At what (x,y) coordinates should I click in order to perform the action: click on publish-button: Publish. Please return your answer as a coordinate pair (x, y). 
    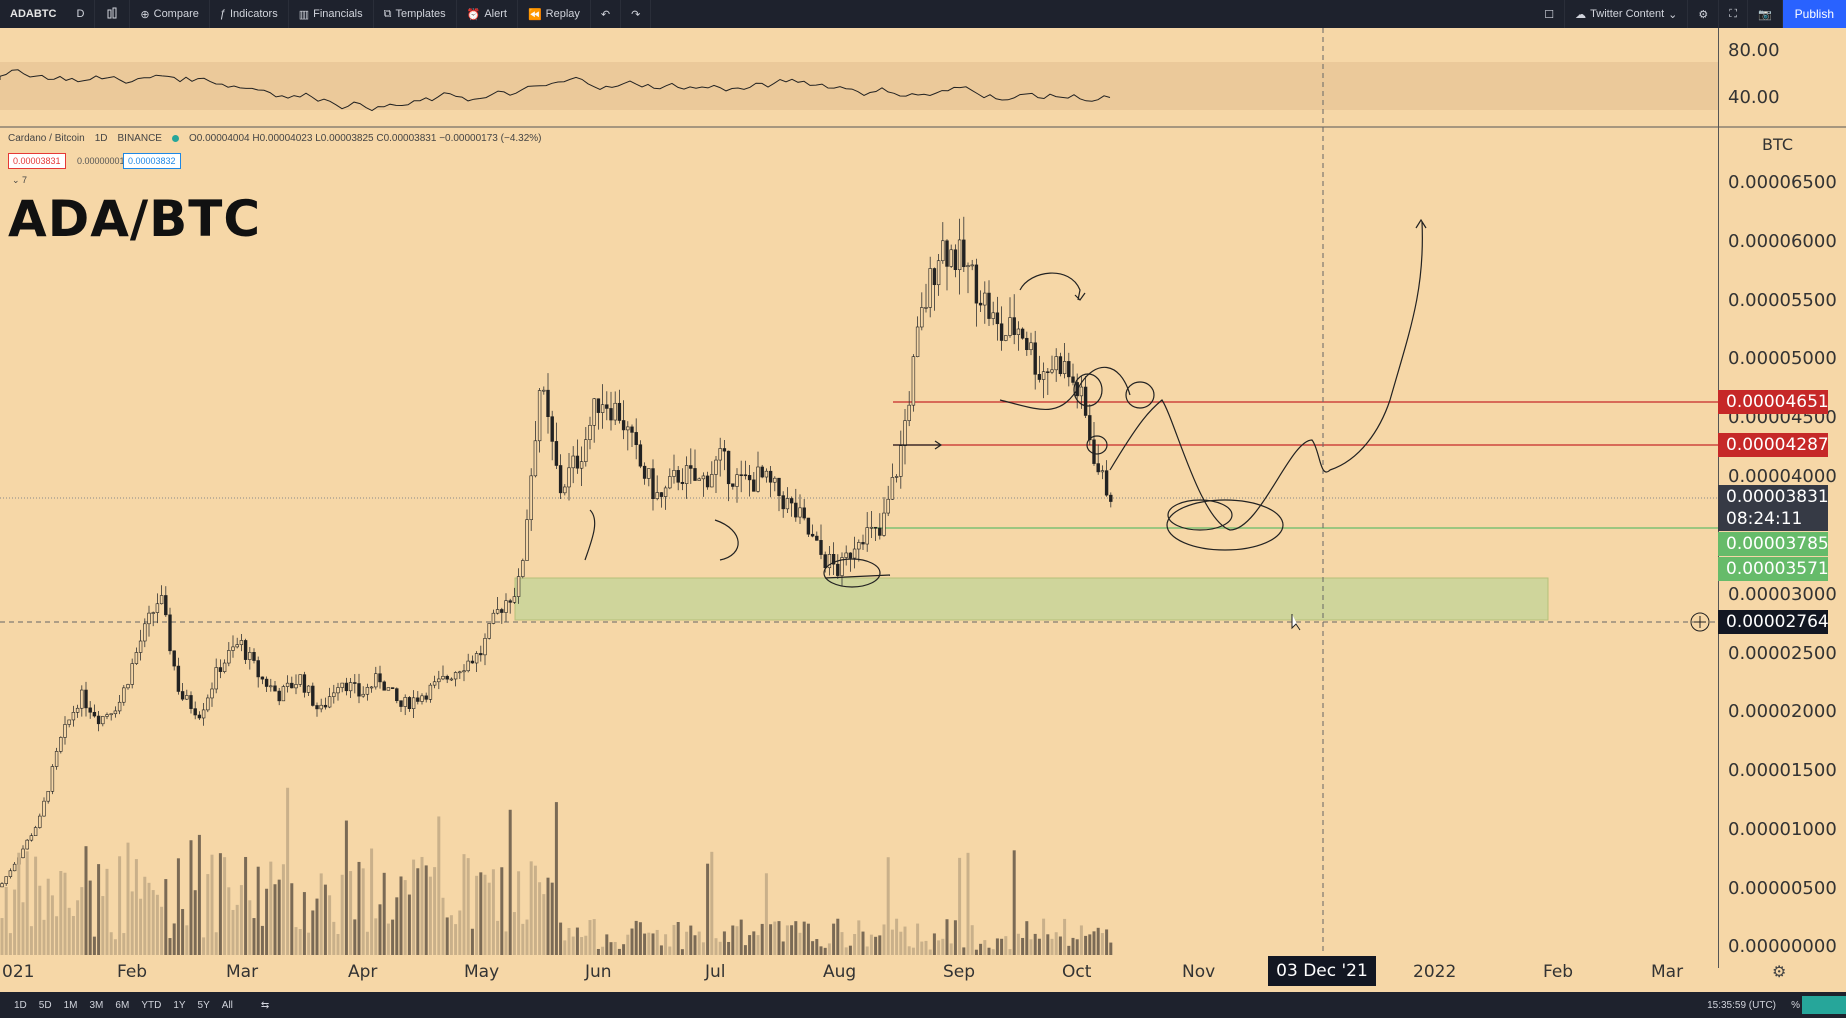
    Looking at the image, I should click on (1814, 14).